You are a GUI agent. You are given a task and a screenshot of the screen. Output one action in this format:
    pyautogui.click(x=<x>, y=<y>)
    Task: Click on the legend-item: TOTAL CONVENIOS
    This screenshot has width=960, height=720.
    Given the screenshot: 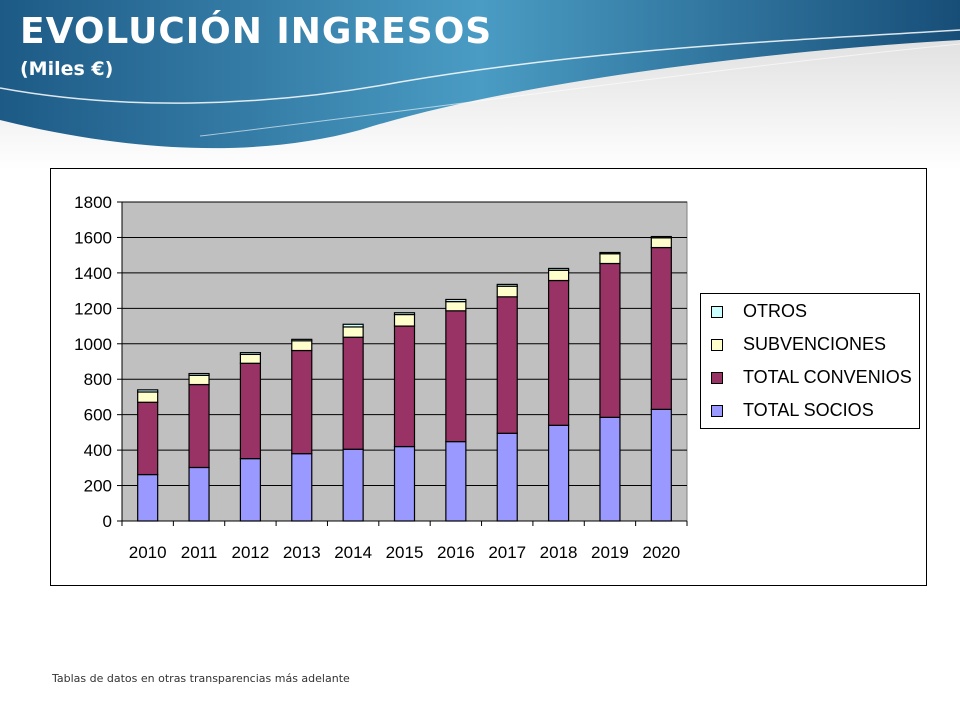 What is the action you would take?
    pyautogui.click(x=810, y=378)
    